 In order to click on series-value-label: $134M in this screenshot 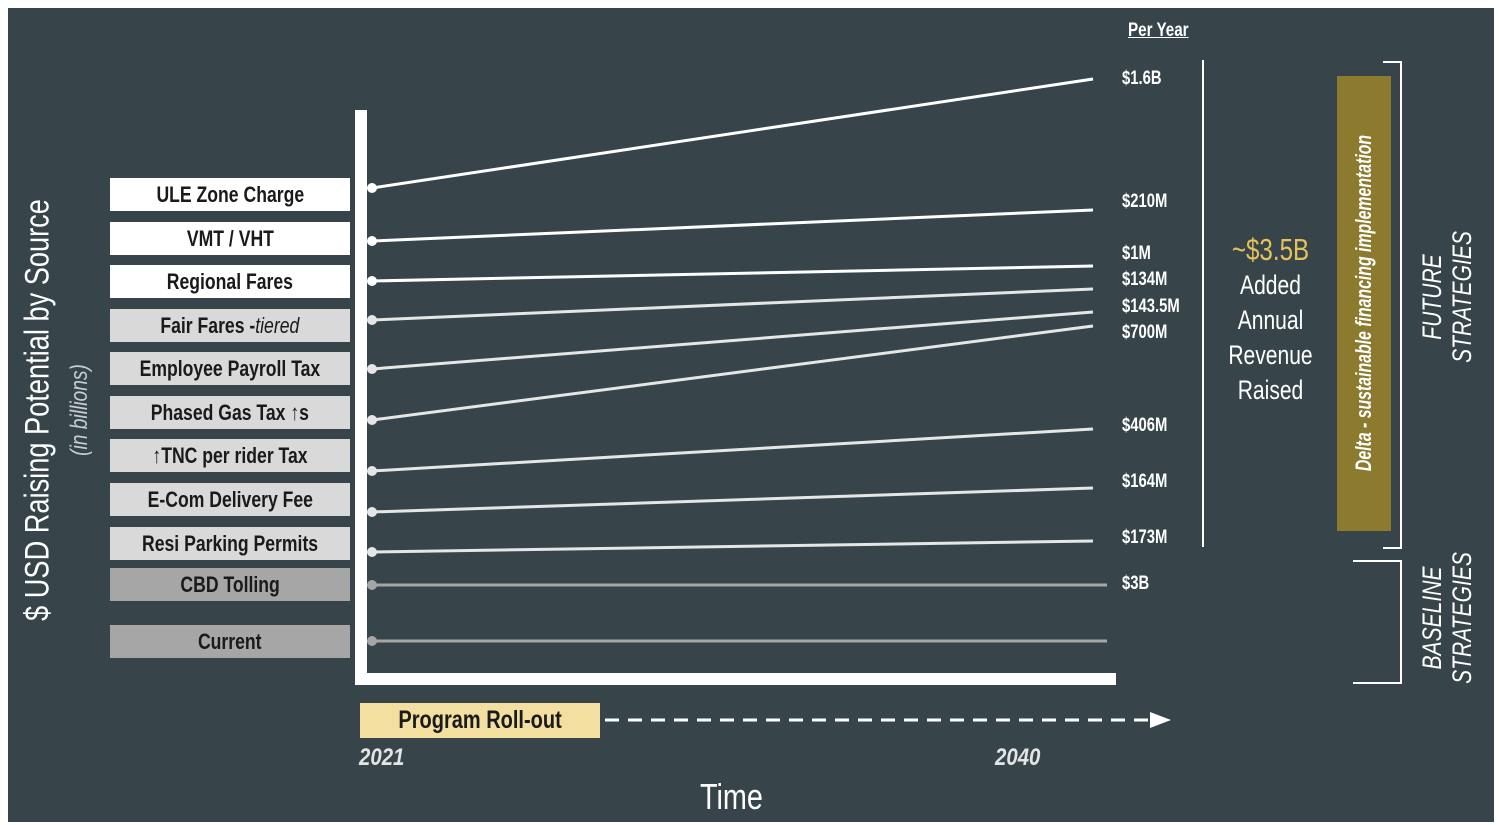, I will do `click(1145, 279)`.